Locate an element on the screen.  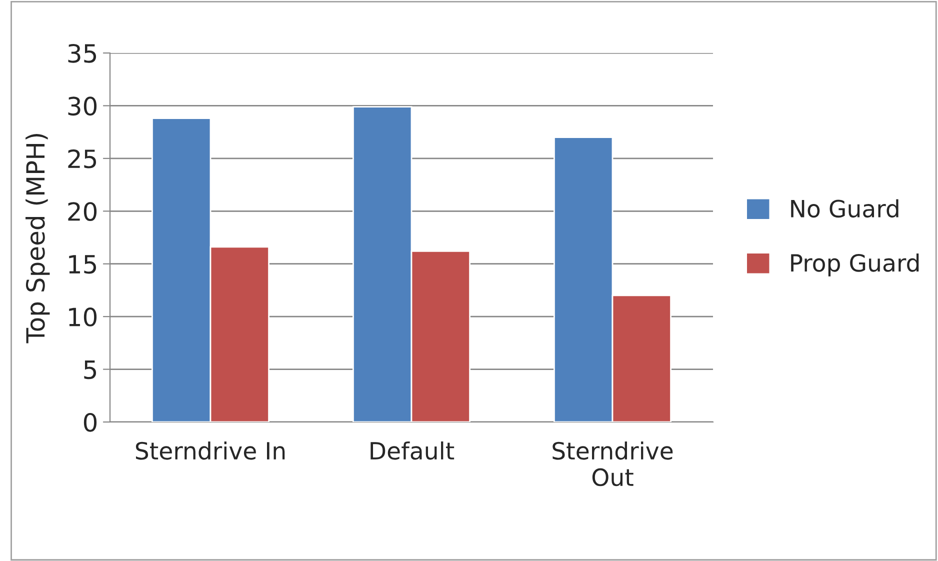
y-tick-label: 30 is located at coordinates (82, 106).